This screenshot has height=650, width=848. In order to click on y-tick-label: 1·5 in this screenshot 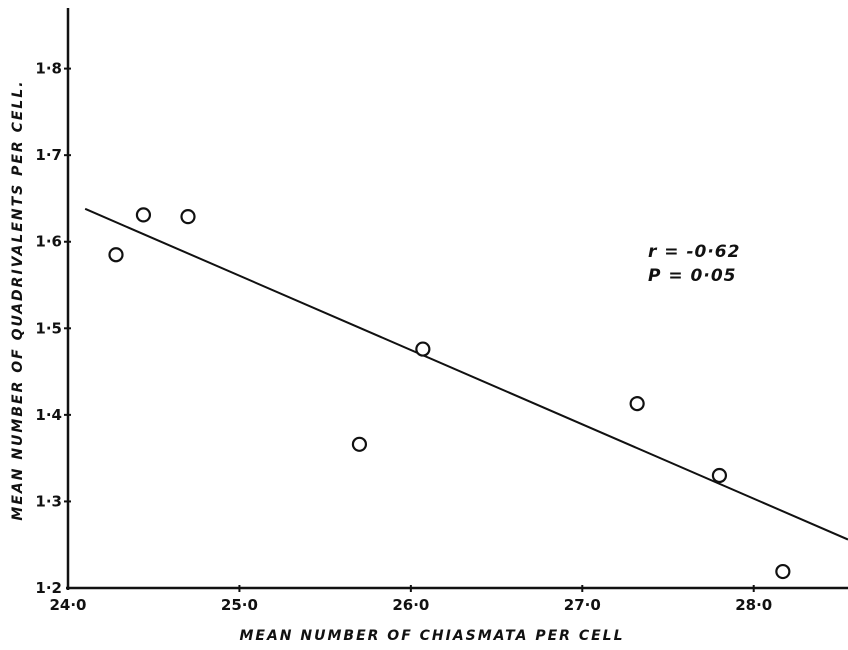, I will do `click(48, 328)`.